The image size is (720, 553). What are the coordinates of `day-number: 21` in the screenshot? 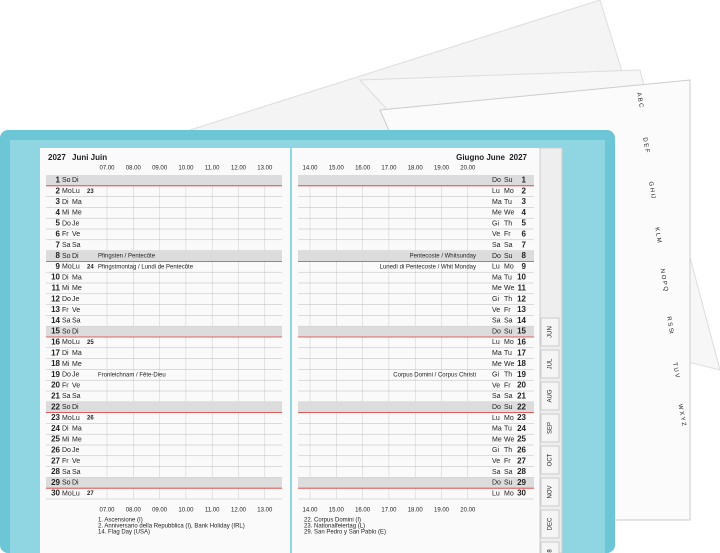 It's located at (55, 396).